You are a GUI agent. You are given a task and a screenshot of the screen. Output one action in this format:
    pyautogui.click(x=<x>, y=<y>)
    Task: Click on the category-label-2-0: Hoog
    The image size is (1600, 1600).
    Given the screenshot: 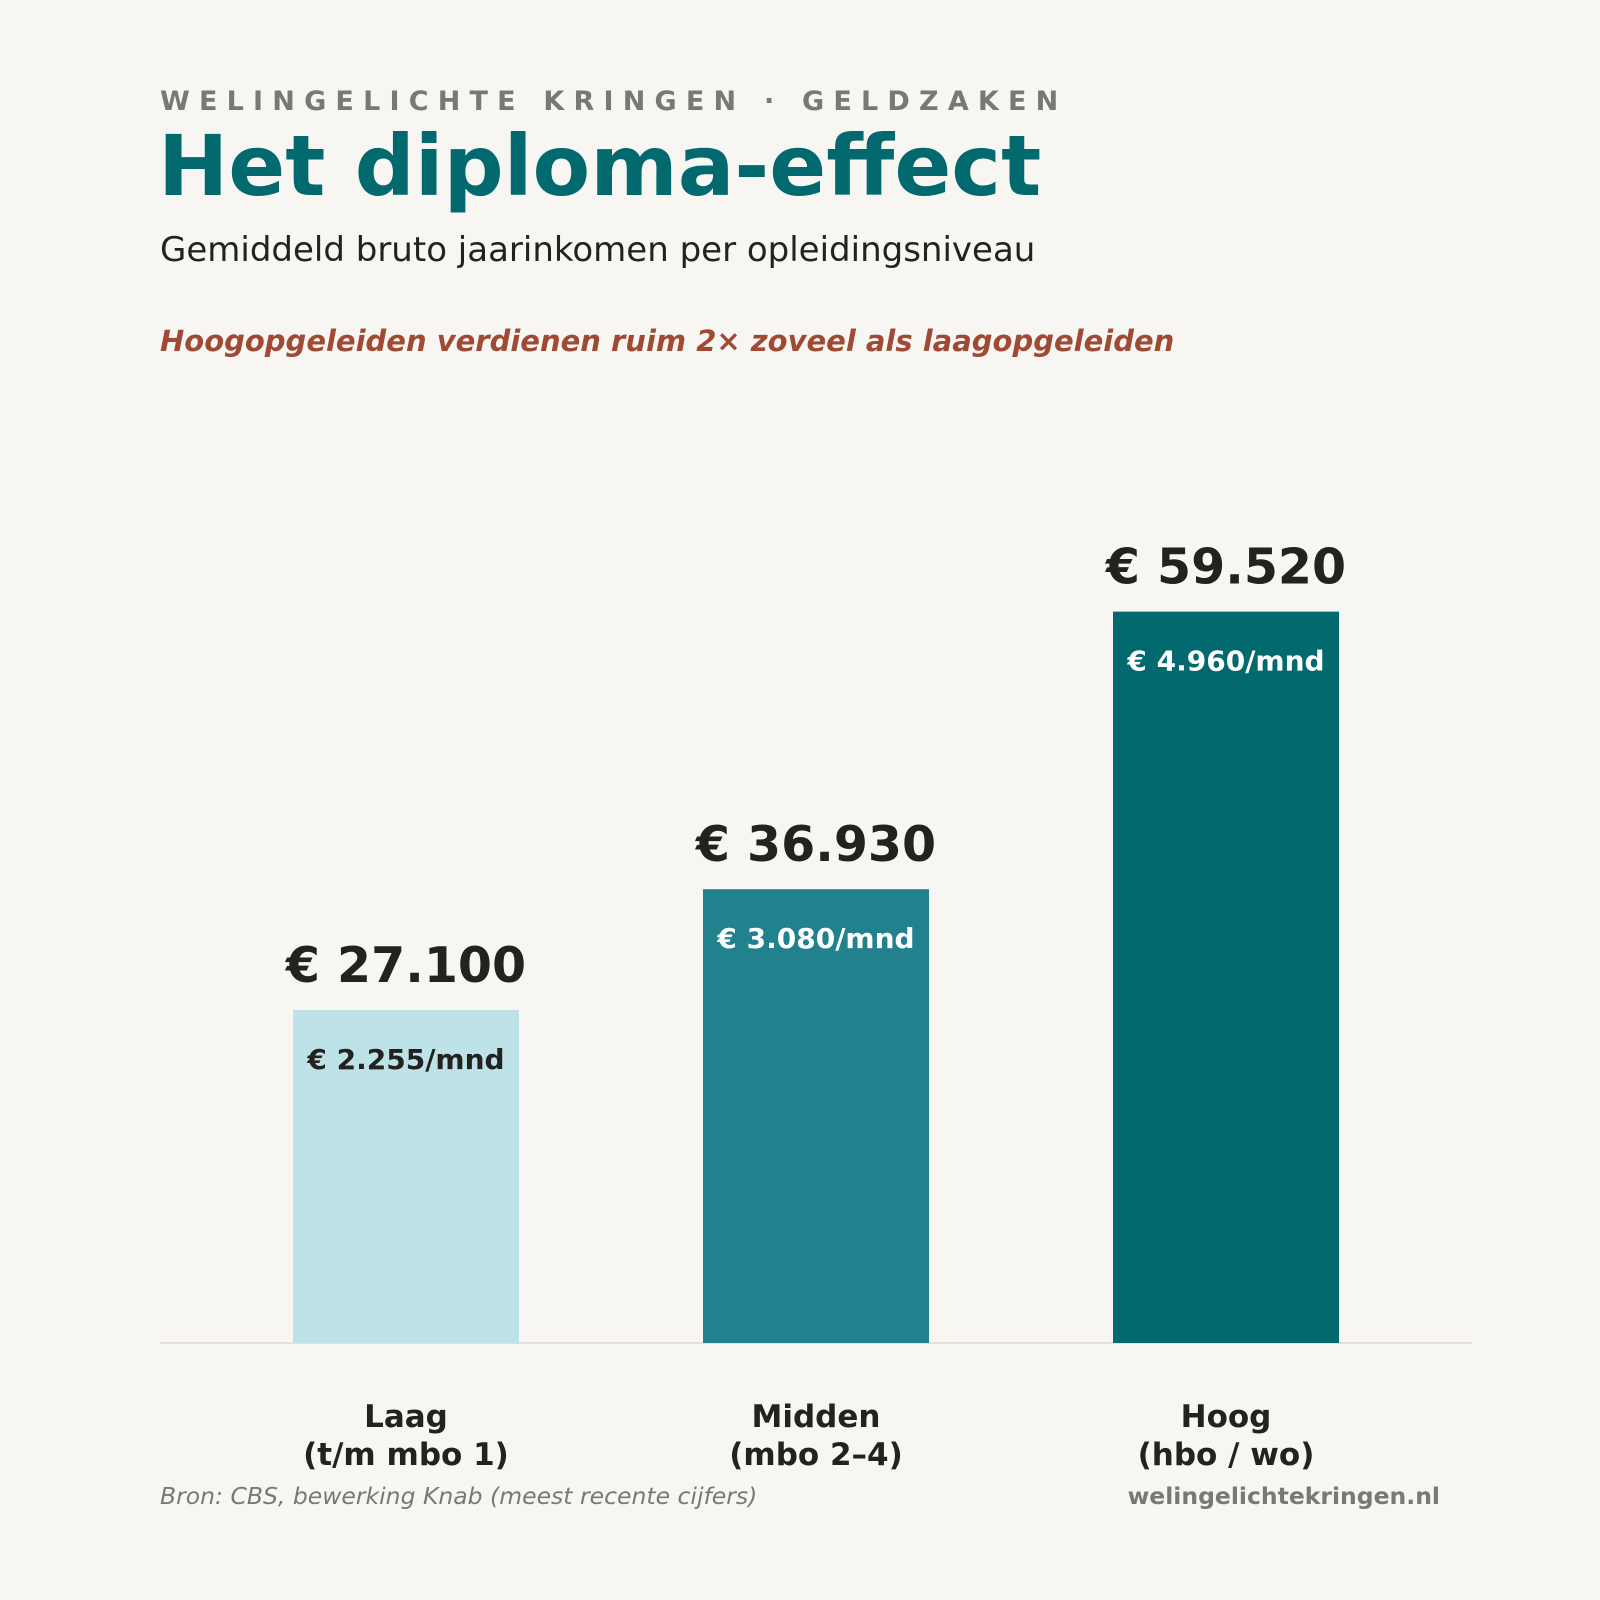 What is the action you would take?
    pyautogui.click(x=1226, y=1417)
    